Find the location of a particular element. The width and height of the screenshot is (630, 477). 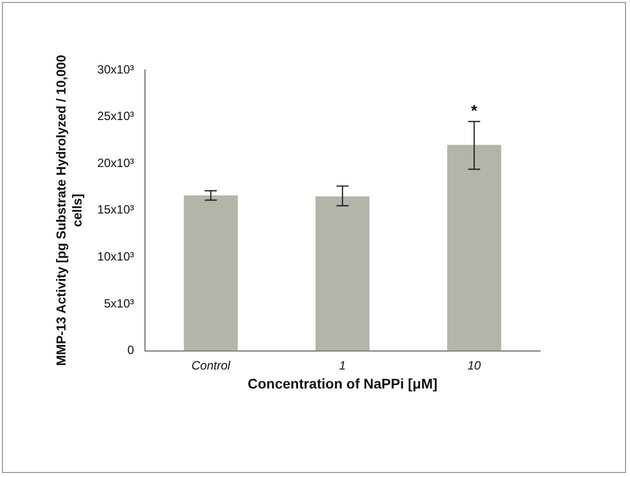

x-tick-label: Control is located at coordinates (211, 365).